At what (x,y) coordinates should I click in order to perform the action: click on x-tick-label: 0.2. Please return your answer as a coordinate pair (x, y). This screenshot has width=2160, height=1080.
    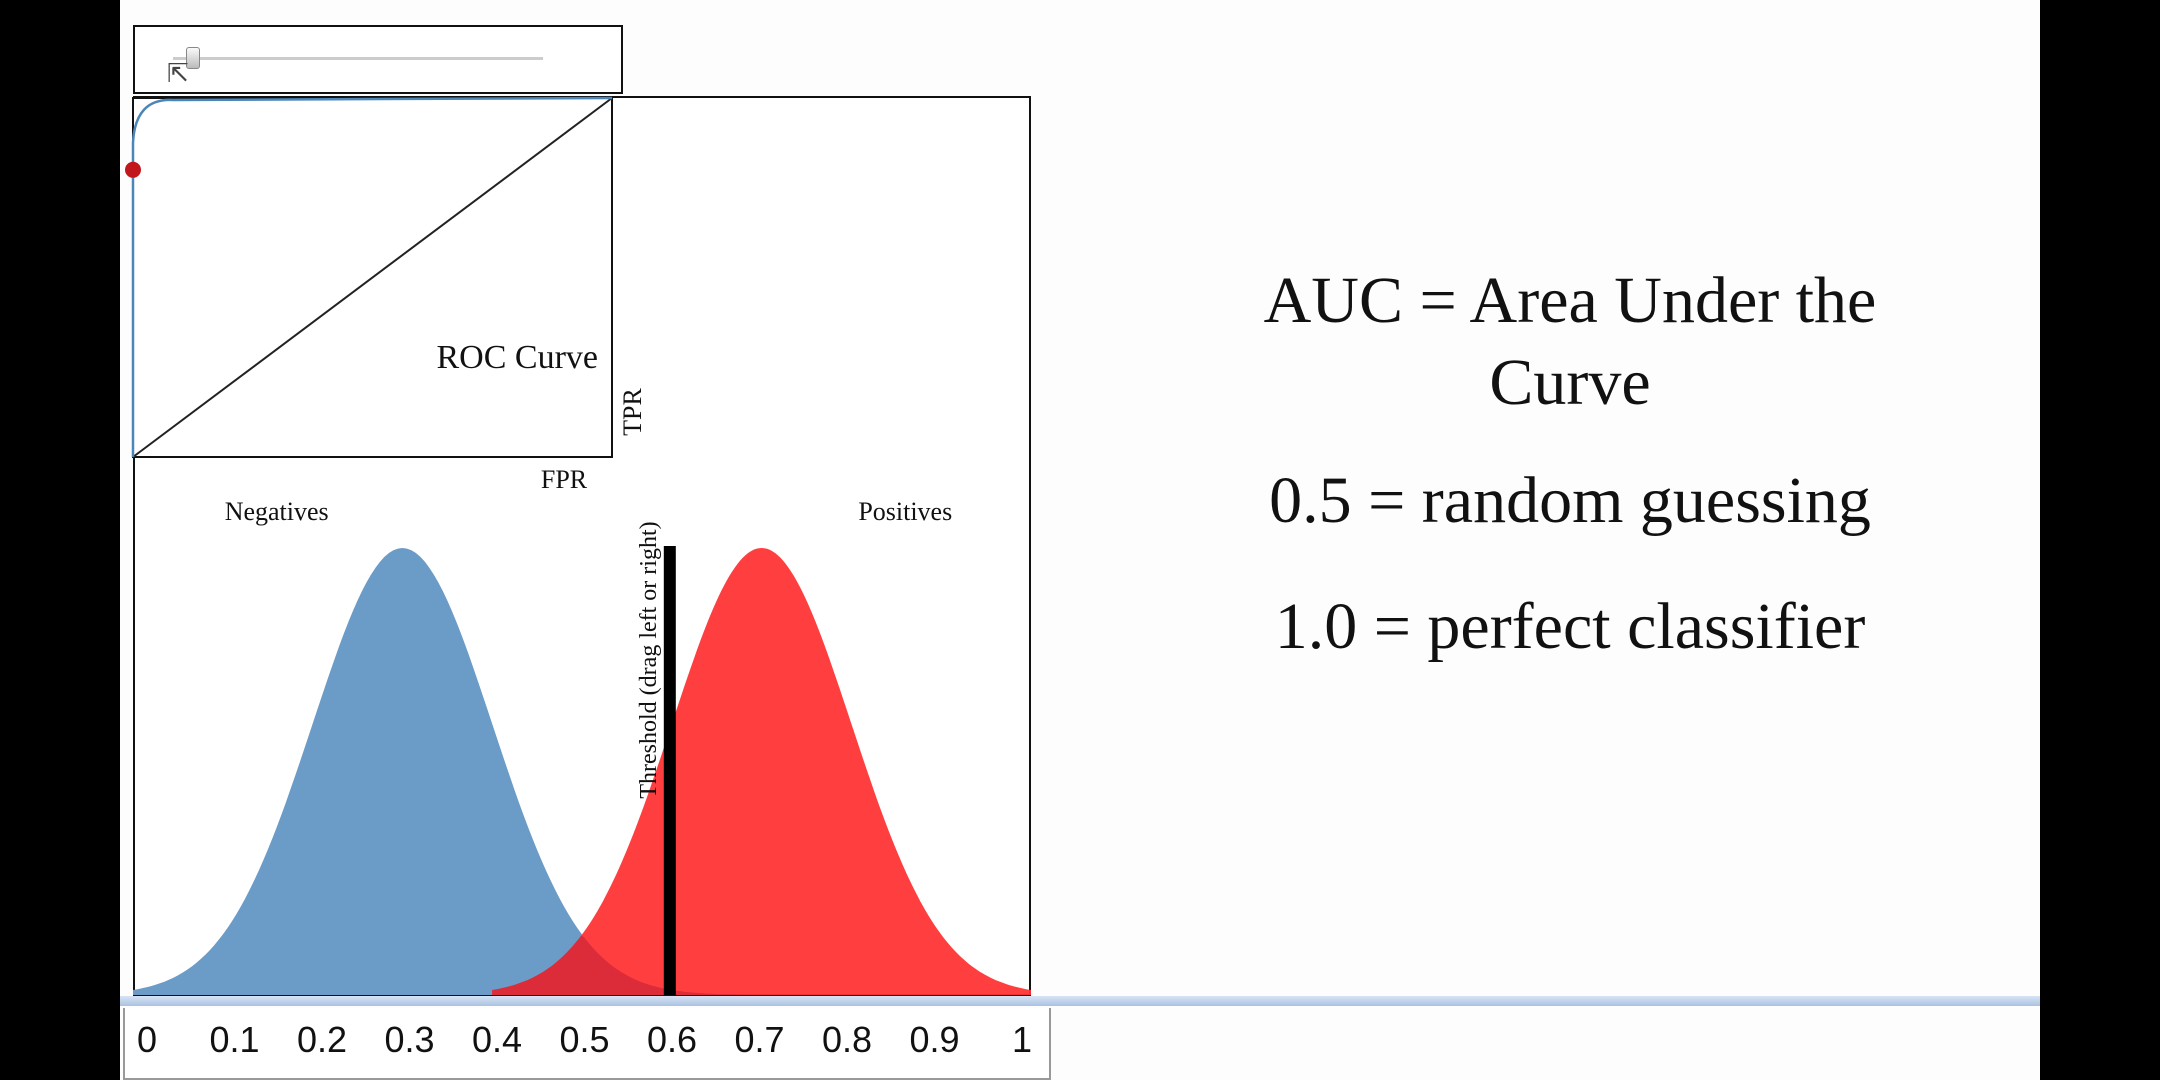
    Looking at the image, I should click on (322, 1039).